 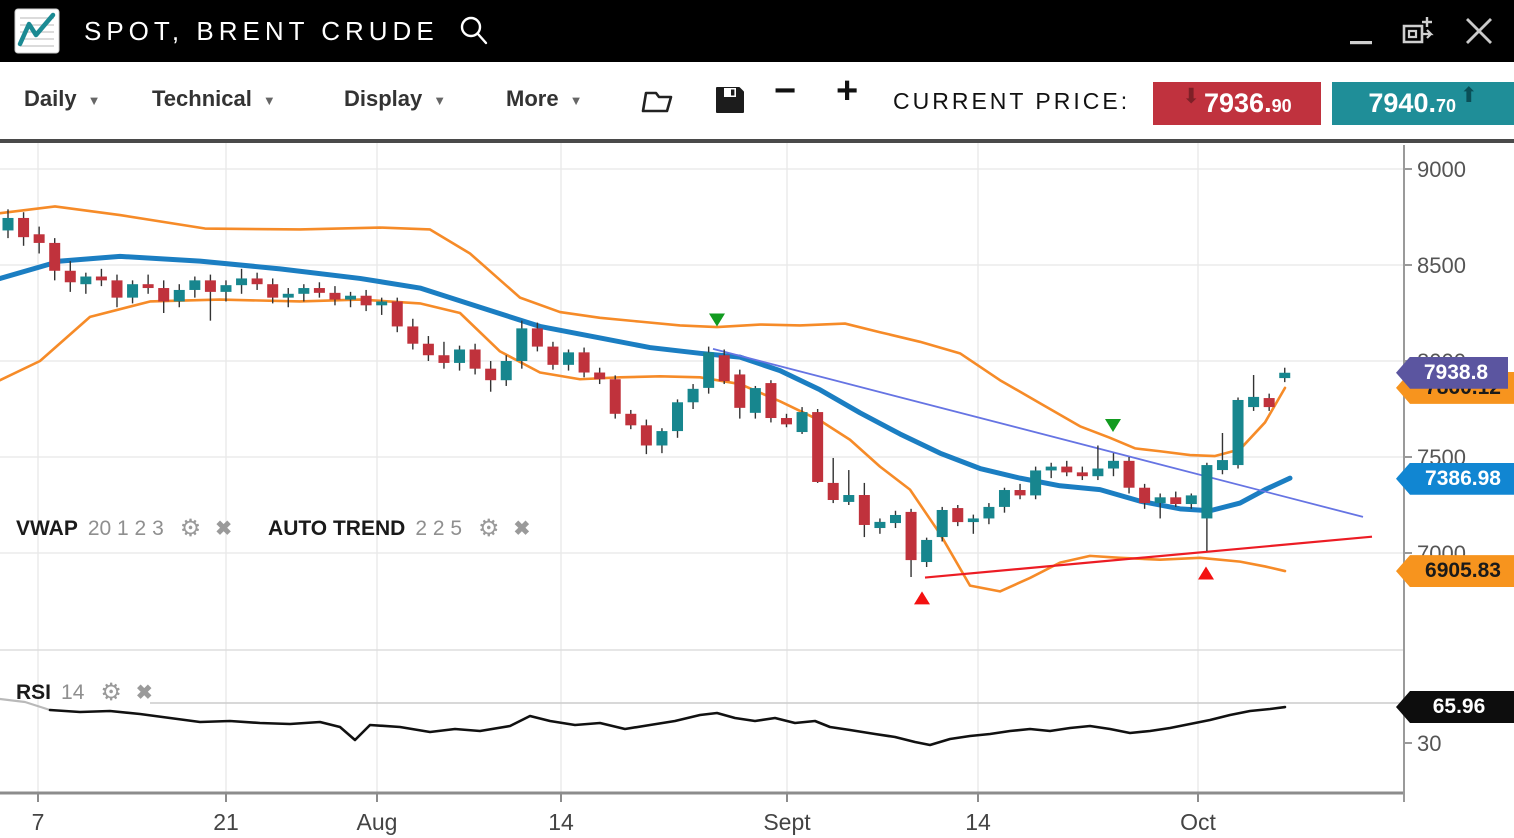 I want to click on menu-more: More ▼, so click(x=544, y=99).